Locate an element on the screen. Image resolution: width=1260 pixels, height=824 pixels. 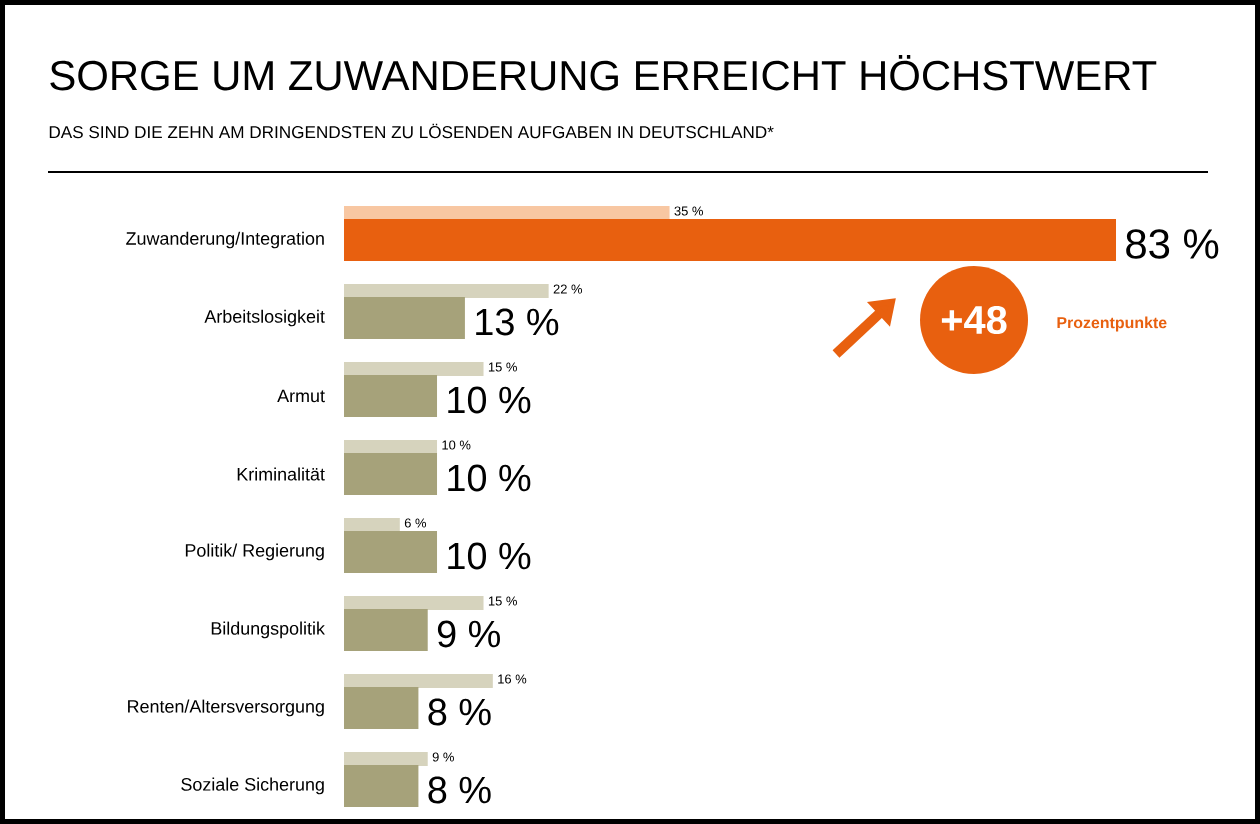
y-tick-label: Soziale Sicherung is located at coordinates (252, 786).